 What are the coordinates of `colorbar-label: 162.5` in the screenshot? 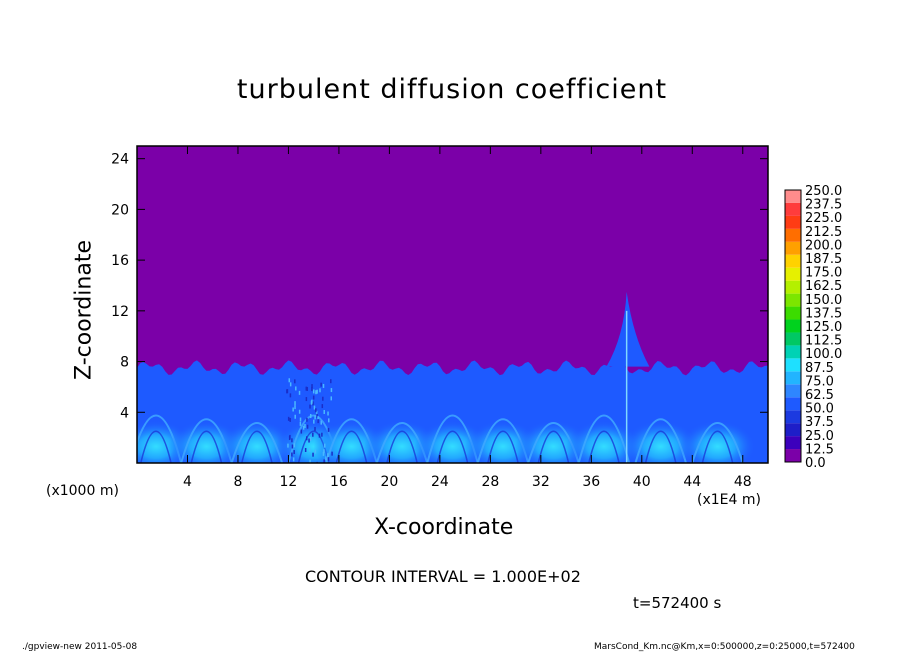 It's located at (823, 286).